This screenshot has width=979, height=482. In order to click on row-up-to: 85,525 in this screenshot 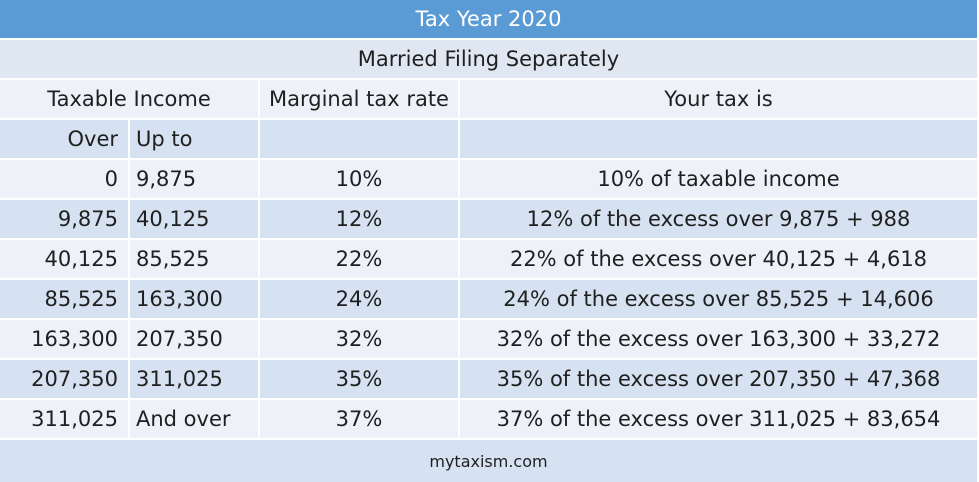, I will do `click(195, 260)`.